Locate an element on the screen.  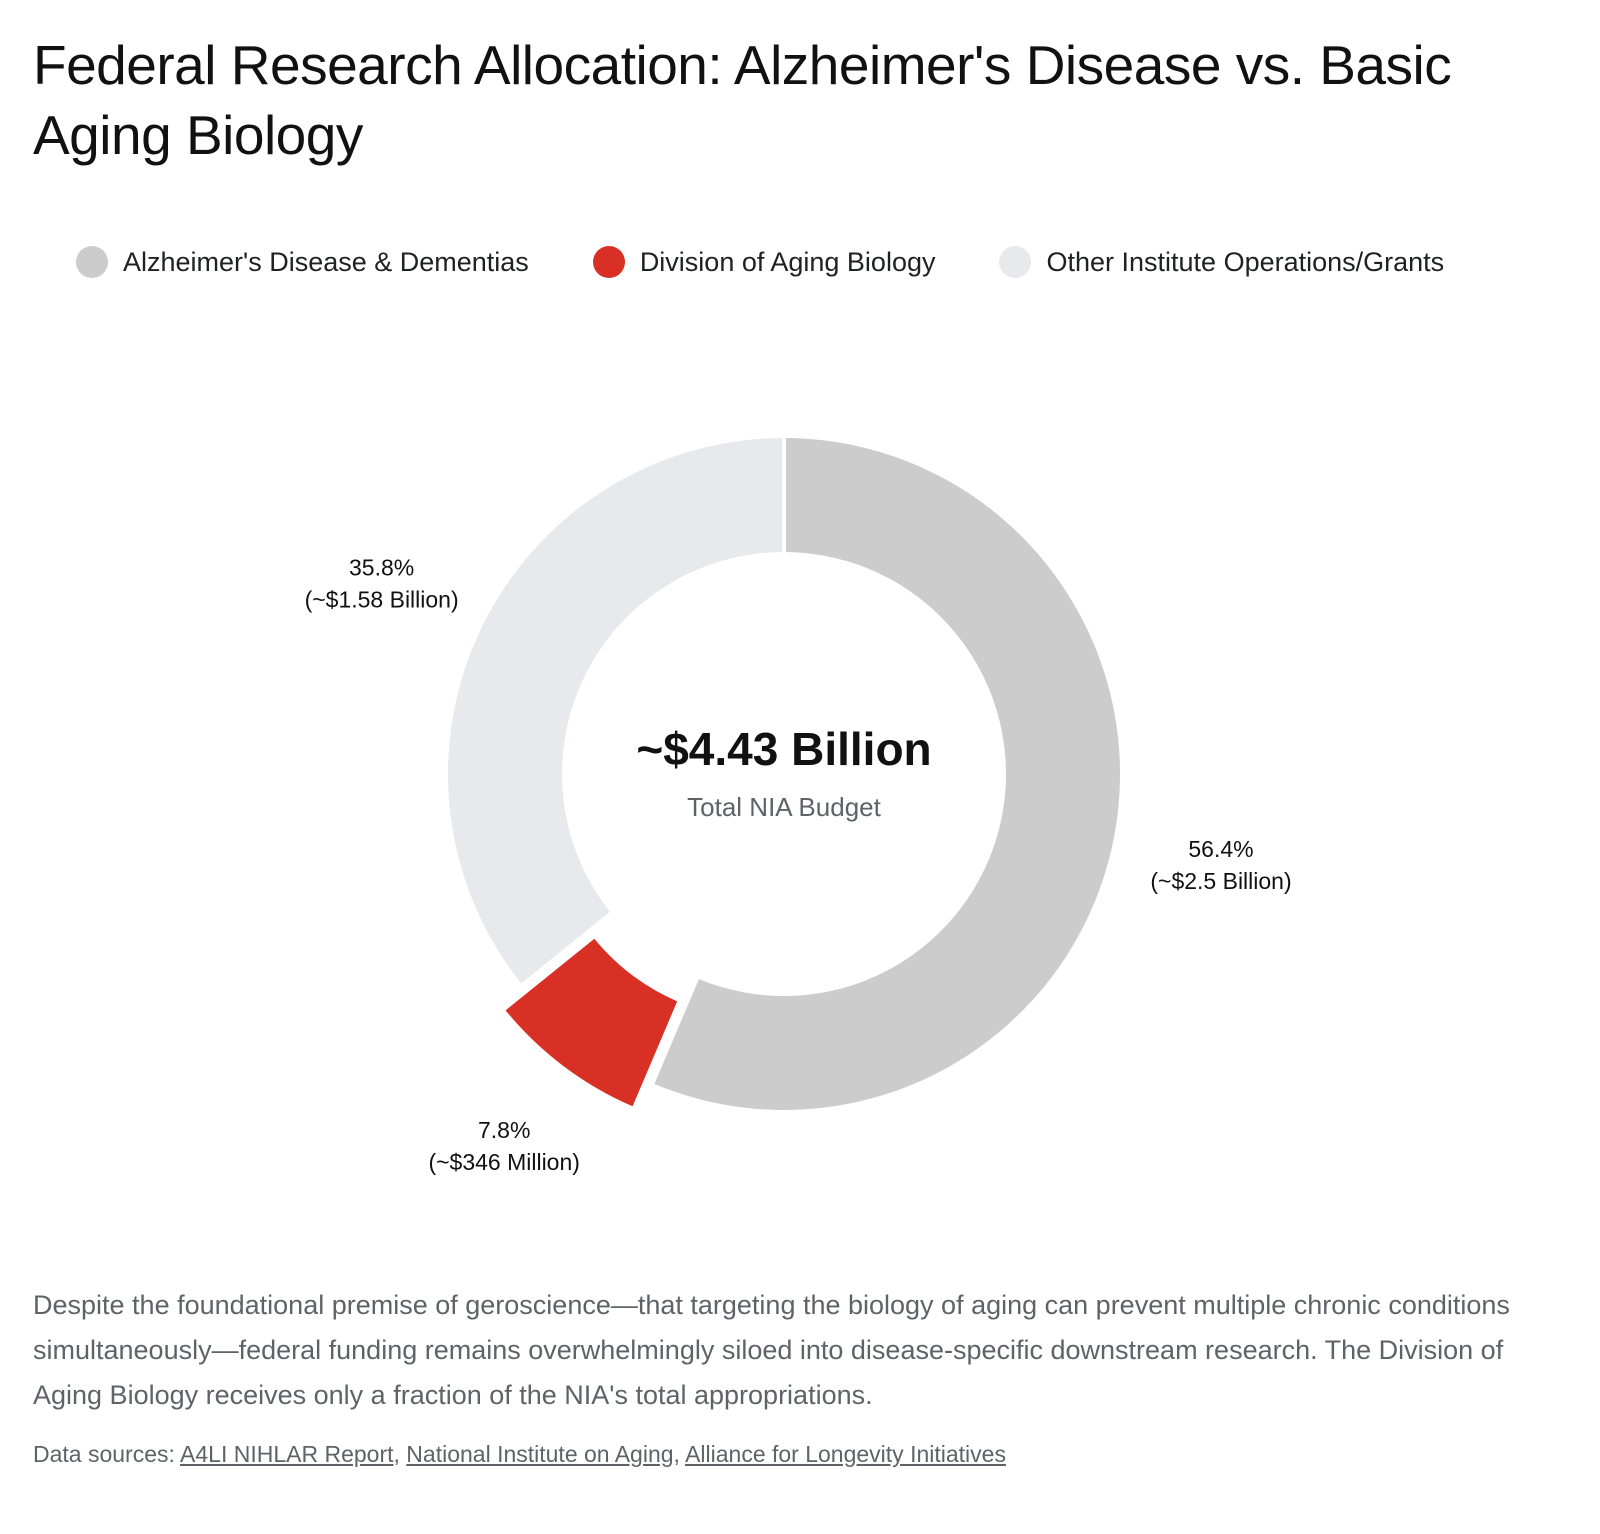
legend-item-other-operations: Other Institute Operations/Grants is located at coordinates (1221, 262).